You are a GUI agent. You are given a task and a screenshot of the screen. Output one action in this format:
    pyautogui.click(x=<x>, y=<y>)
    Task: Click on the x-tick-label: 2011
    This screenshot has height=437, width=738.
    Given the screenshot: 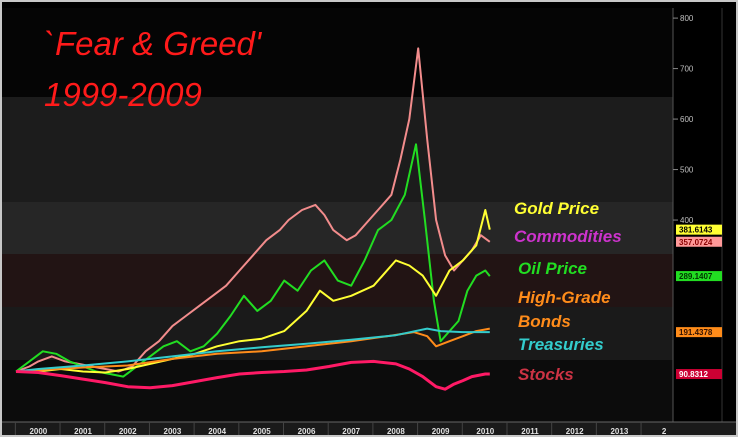 What is the action you would take?
    pyautogui.click(x=530, y=431)
    